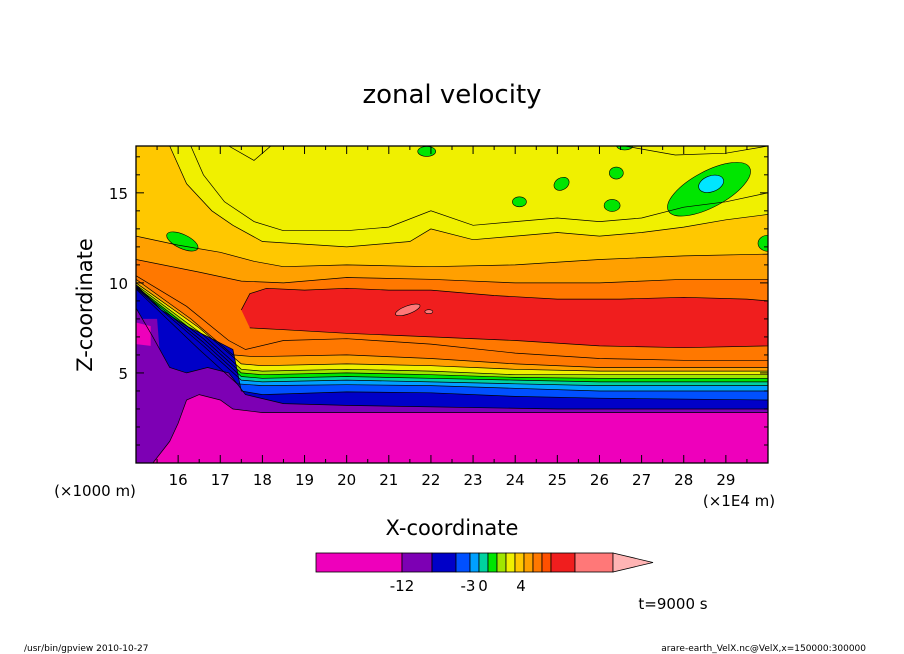 The height and width of the screenshot is (654, 904). Describe the element at coordinates (451, 95) in the screenshot. I see `chart-title: zonal velocity` at that location.